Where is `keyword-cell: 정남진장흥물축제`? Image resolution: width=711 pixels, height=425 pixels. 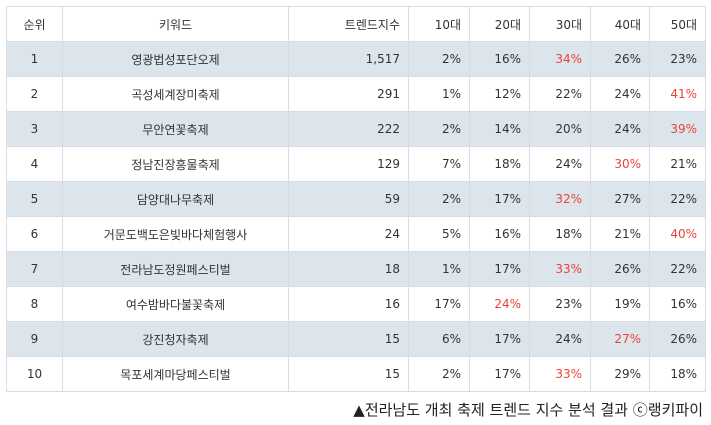 keyword-cell: 정남진장흥물축제 is located at coordinates (175, 164).